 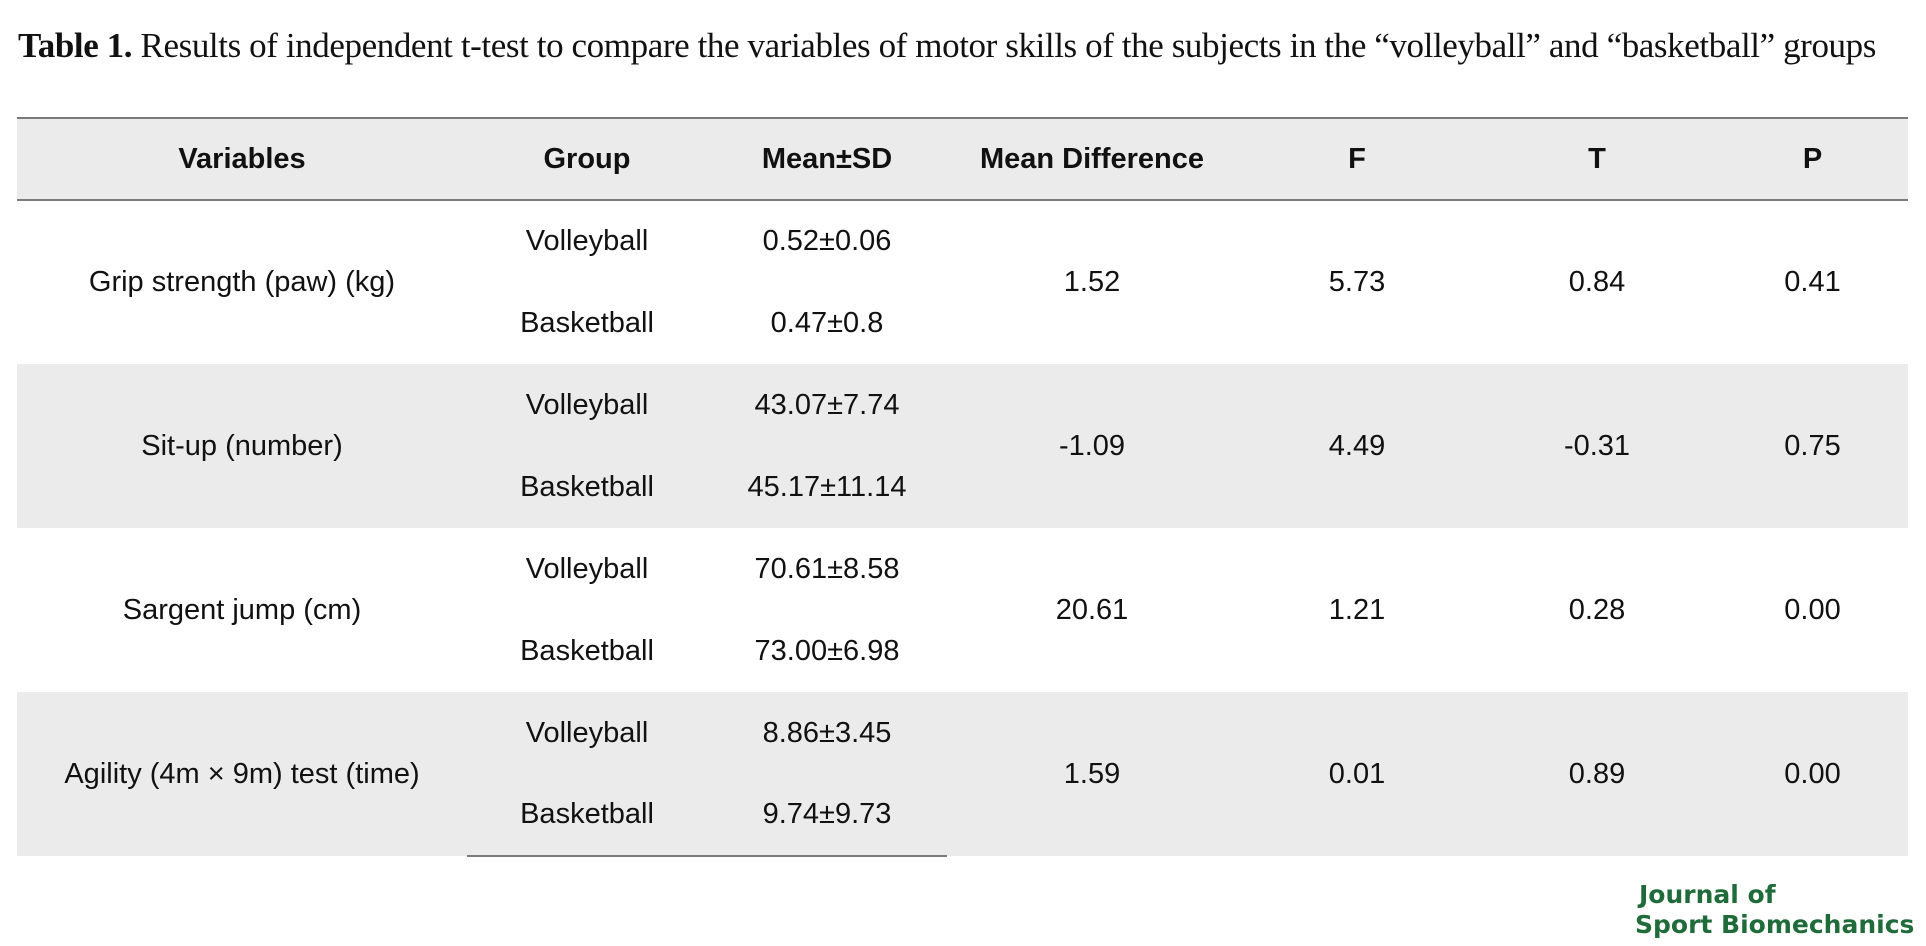 What do you see at coordinates (242, 774) in the screenshot?
I see `cell-variable: Agility (4m × 9m) test (time)` at bounding box center [242, 774].